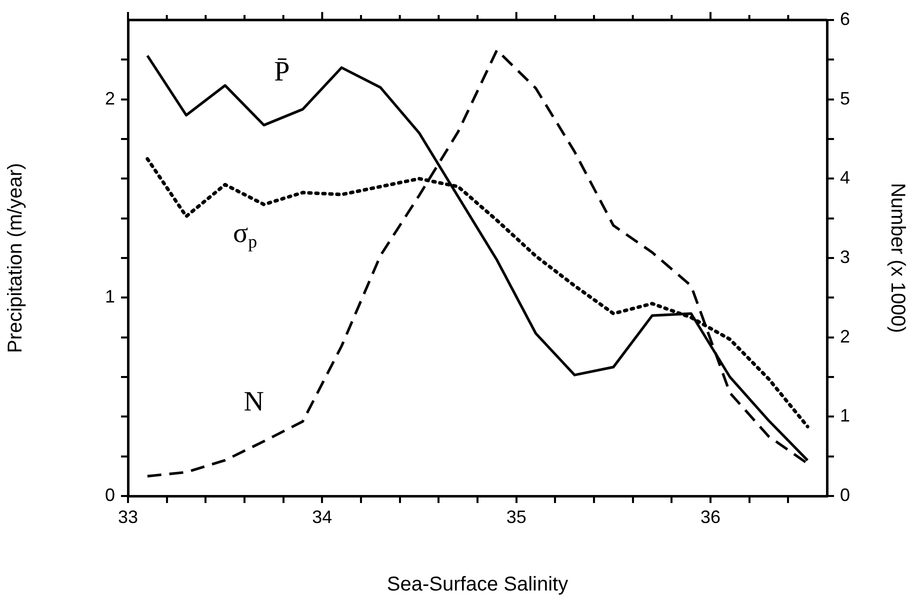  What do you see at coordinates (322, 516) in the screenshot?
I see `x-tick-label: 34` at bounding box center [322, 516].